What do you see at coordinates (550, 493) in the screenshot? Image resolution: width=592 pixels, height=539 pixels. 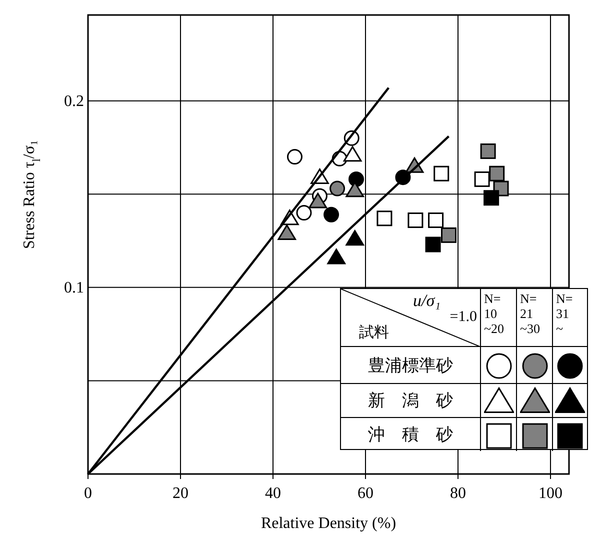 I see `x-tick-label: 100` at bounding box center [550, 493].